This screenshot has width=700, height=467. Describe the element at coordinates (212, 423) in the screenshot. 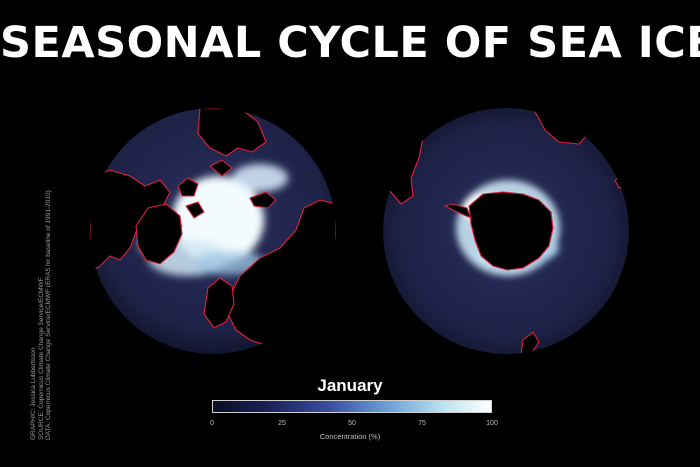

I see `colorbar-tick: 0` at that location.